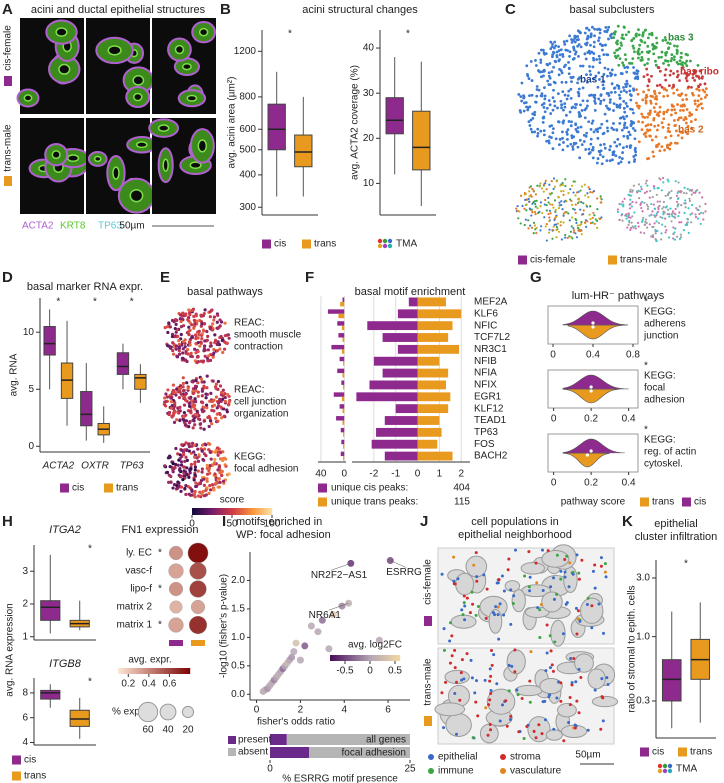 The height and width of the screenshot is (783, 724). Describe the element at coordinates (305, 646) in the screenshot. I see `point` at that location.